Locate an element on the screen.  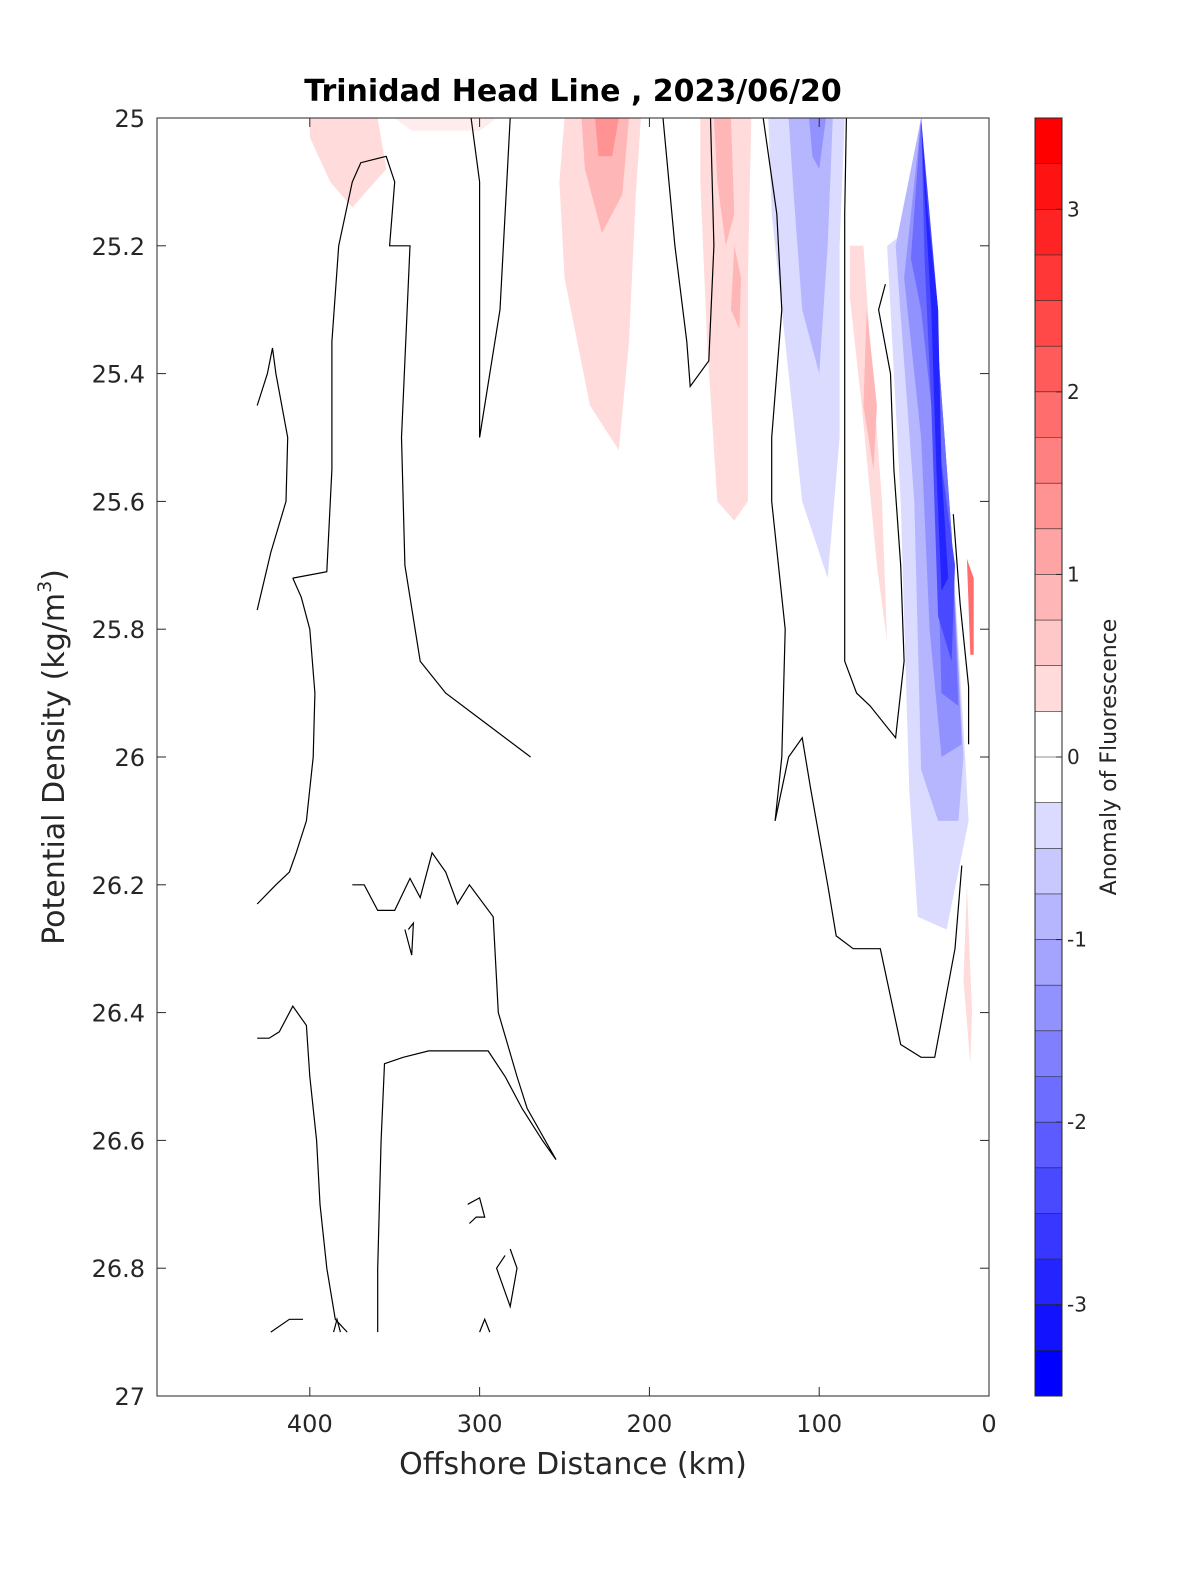
y-tick-label: 27 is located at coordinates (129, 1397).